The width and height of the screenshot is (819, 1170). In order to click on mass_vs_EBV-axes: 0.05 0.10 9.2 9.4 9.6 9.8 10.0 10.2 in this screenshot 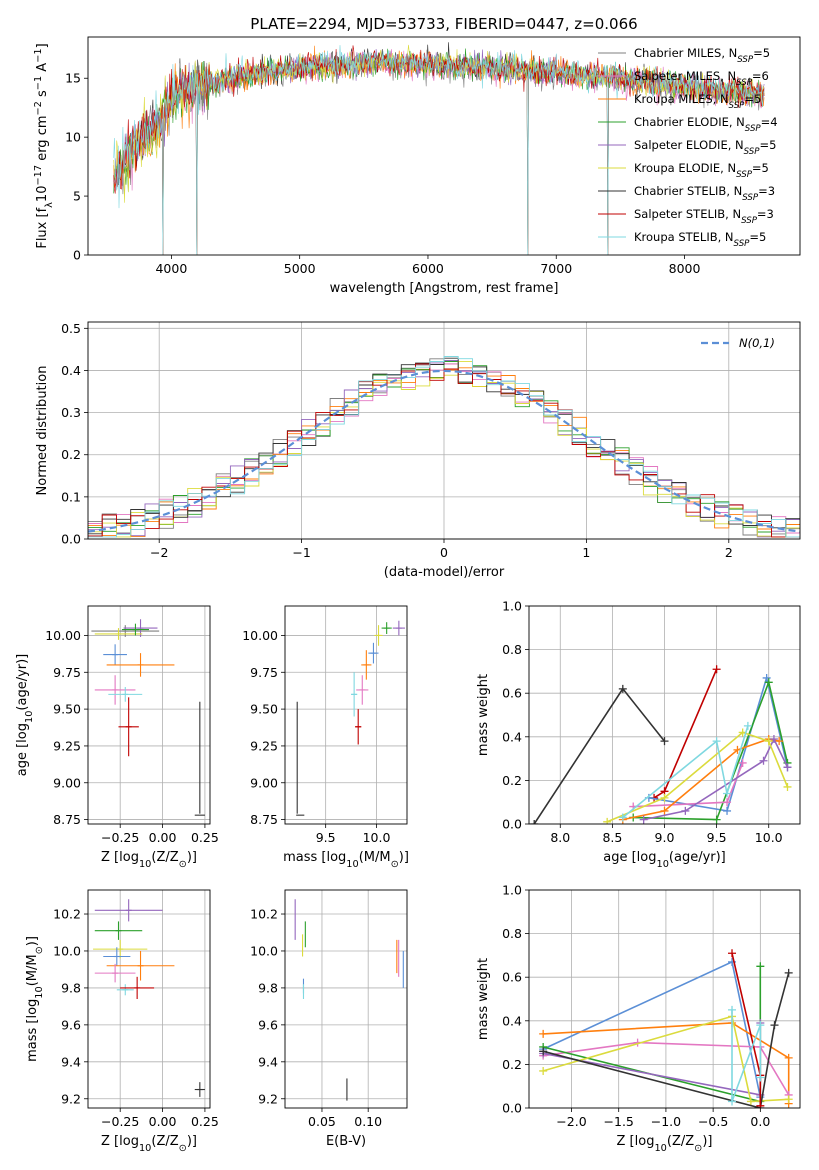, I will do `click(328, 1009)`.